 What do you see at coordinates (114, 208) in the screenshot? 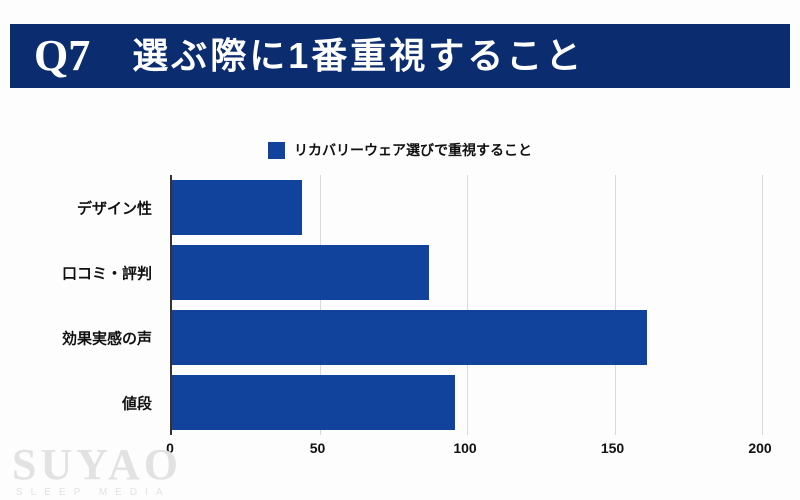
I see `category-label: デザイン性` at bounding box center [114, 208].